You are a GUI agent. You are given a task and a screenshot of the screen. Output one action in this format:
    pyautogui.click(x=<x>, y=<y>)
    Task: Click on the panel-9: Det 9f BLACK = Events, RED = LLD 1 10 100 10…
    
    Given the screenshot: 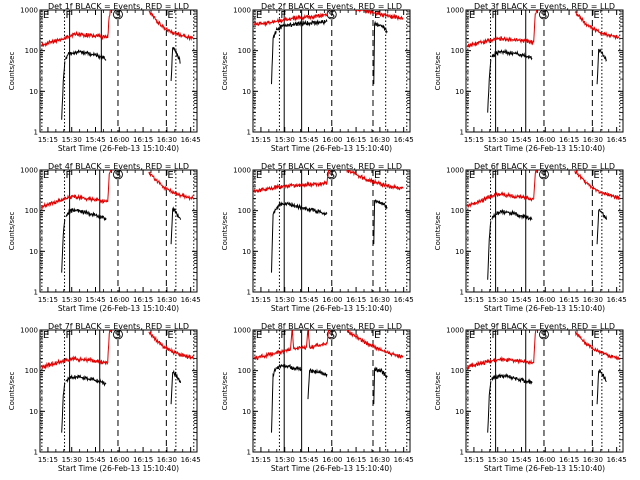 What is the action you would take?
    pyautogui.click(x=530, y=397)
    